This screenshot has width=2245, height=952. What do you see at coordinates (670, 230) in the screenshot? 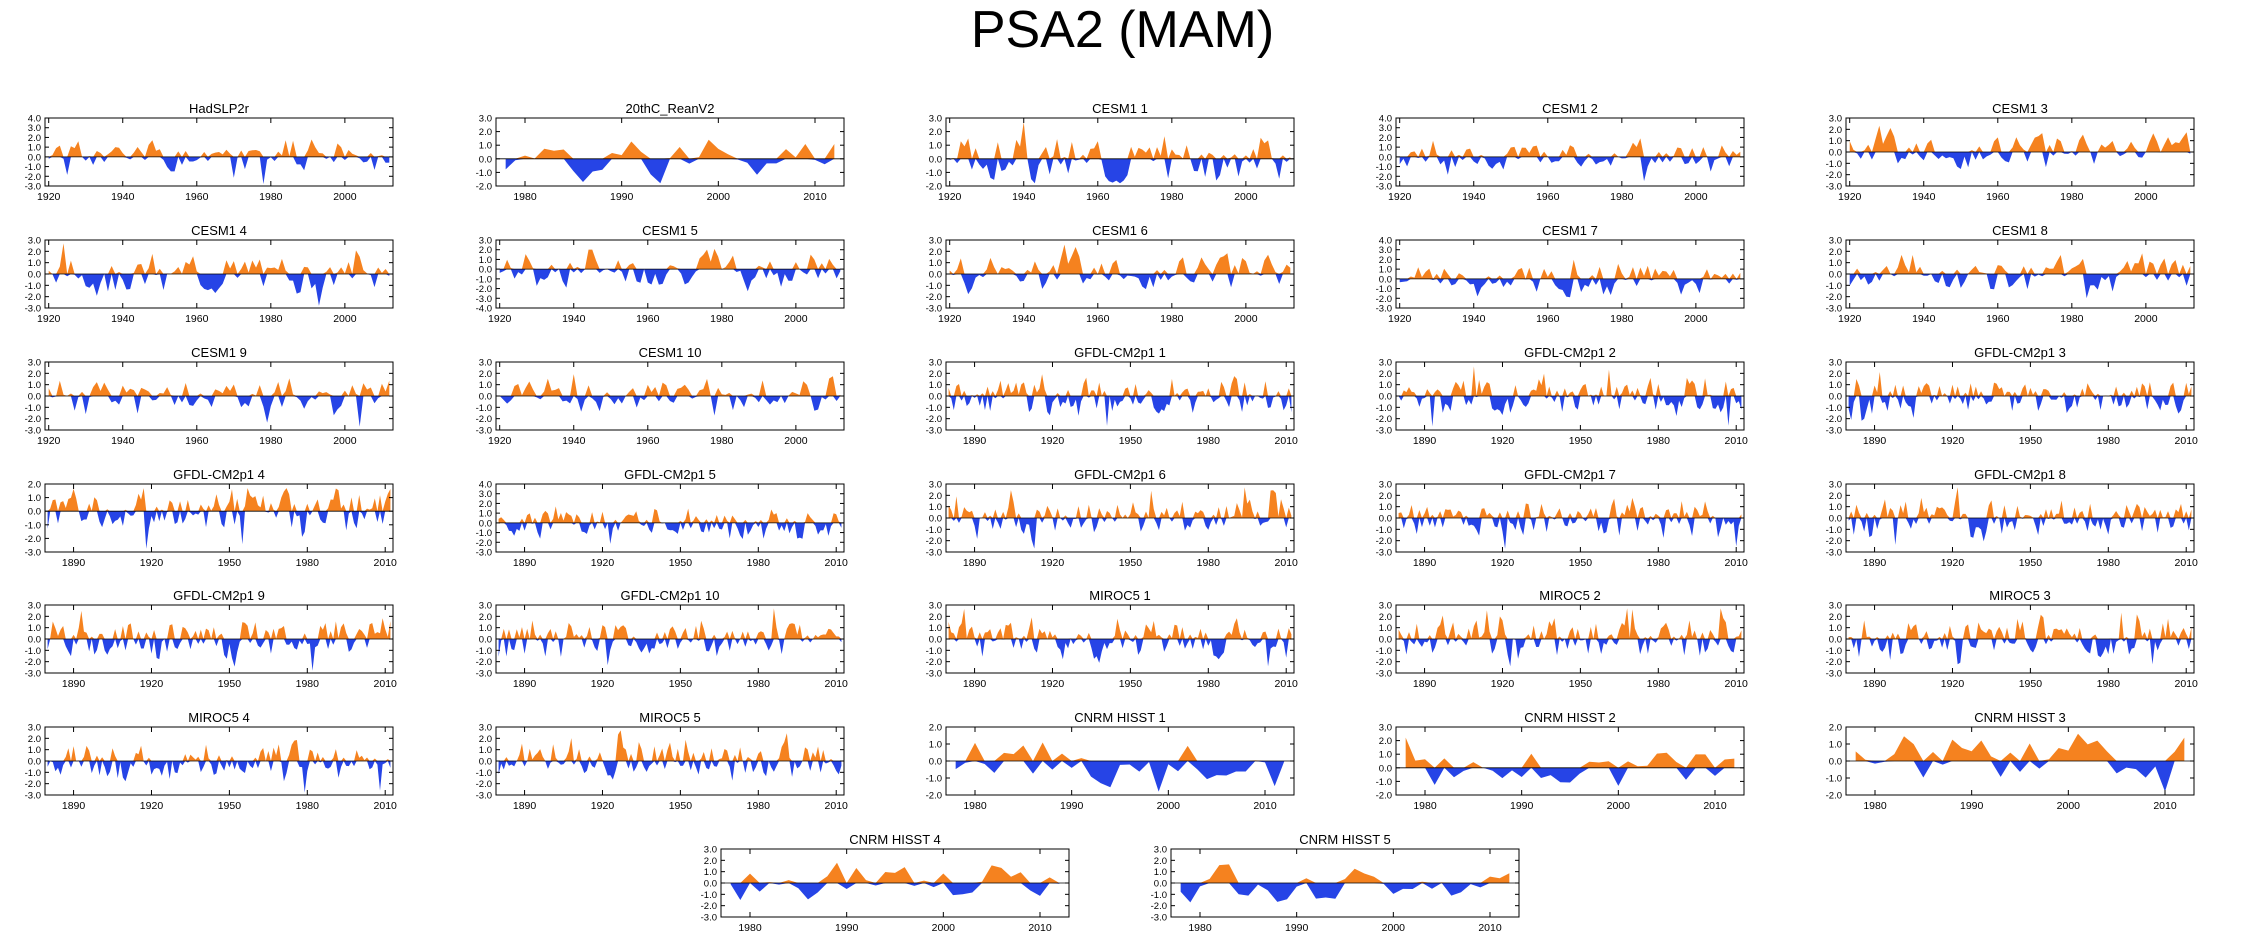
I see `panel-title: CESM1 5` at bounding box center [670, 230].